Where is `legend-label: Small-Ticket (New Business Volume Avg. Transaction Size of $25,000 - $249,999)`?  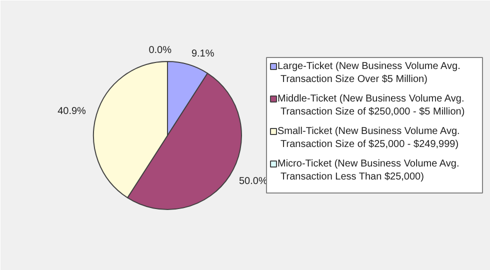
legend-label: Small-Ticket (New Business Volume Avg. Transaction Size of $25,000 - $249,999) is located at coordinates (369, 138).